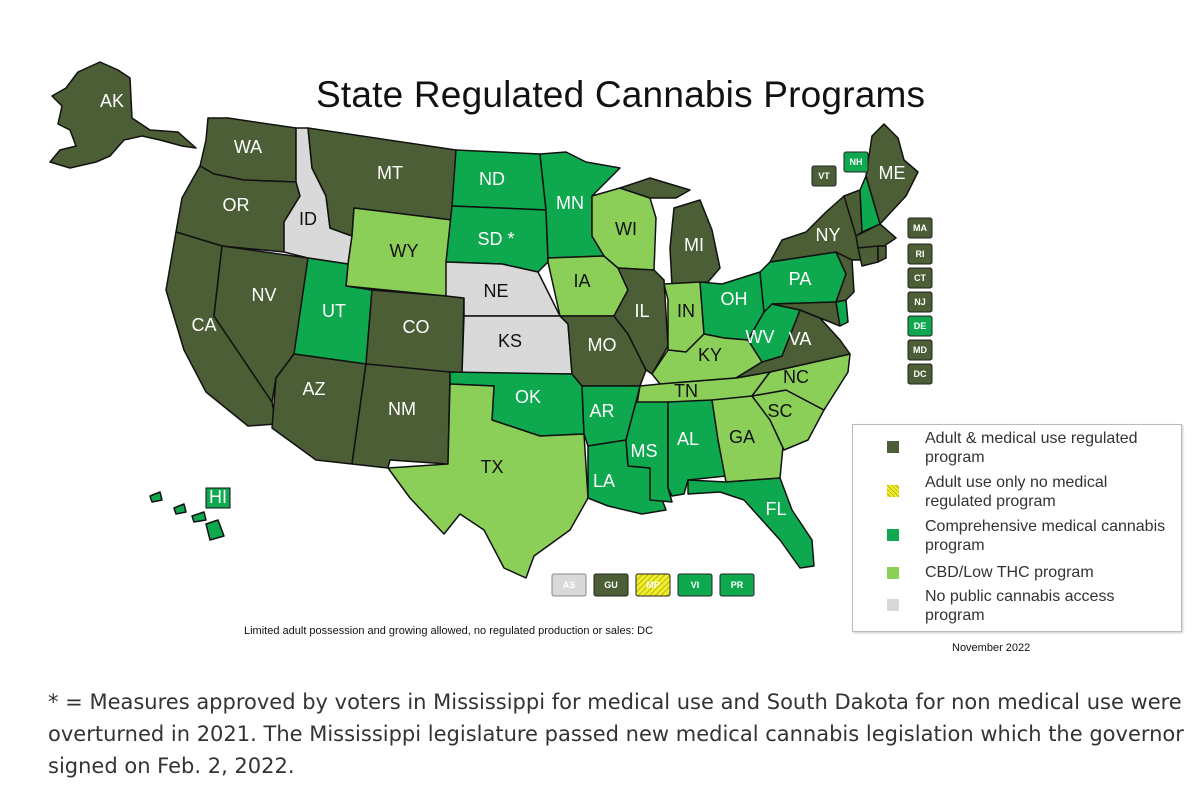  I want to click on state-label-me: ME, so click(892, 173).